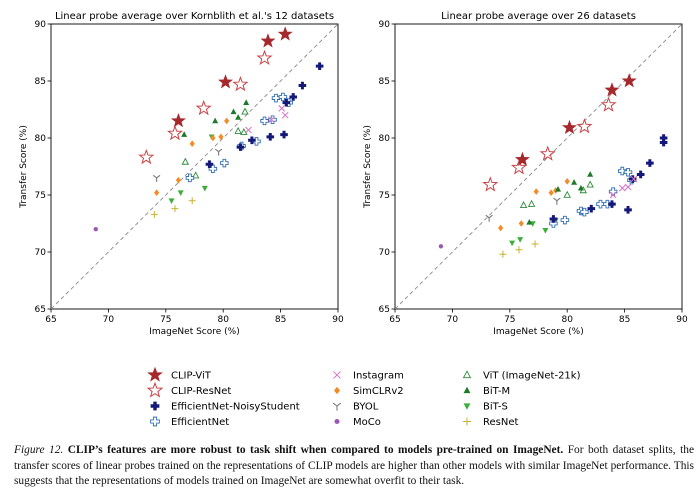 This screenshot has height=500, width=698. I want to click on x-tick-label: 65, so click(394, 320).